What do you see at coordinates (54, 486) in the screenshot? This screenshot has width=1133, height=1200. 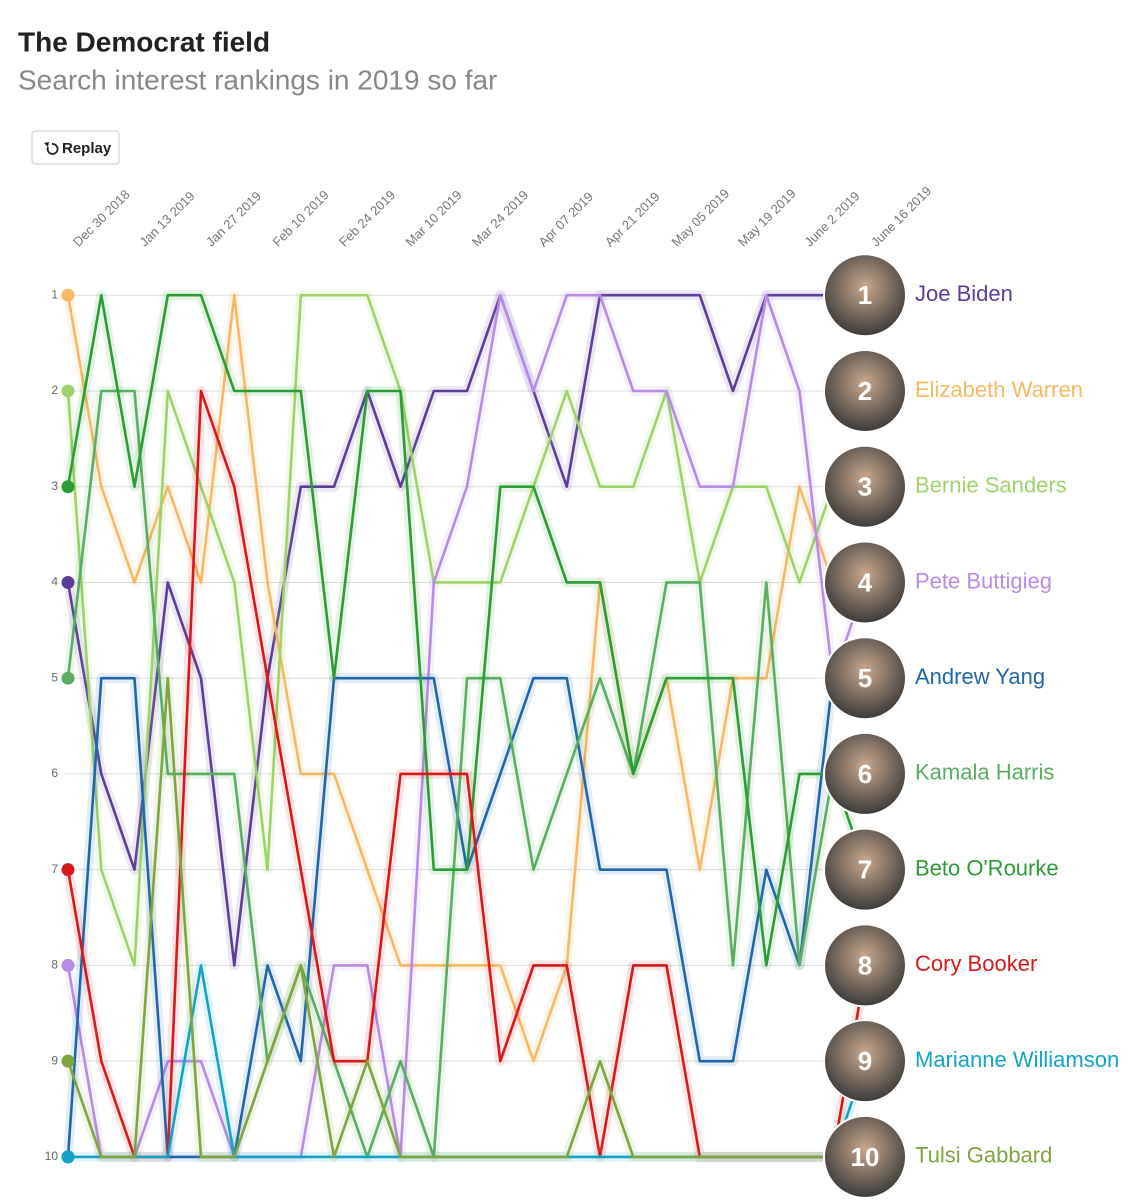 I see `y-tick-label: 3` at bounding box center [54, 486].